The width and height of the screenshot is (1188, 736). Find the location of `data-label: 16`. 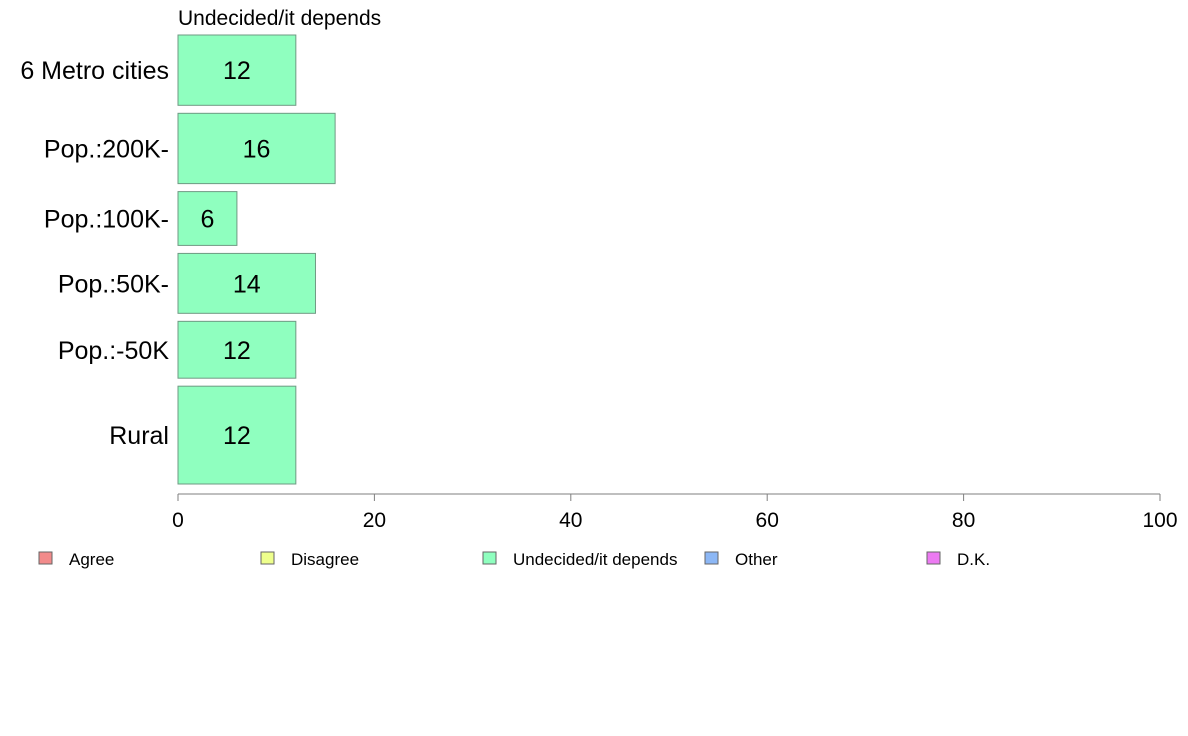

data-label: 16 is located at coordinates (257, 149).